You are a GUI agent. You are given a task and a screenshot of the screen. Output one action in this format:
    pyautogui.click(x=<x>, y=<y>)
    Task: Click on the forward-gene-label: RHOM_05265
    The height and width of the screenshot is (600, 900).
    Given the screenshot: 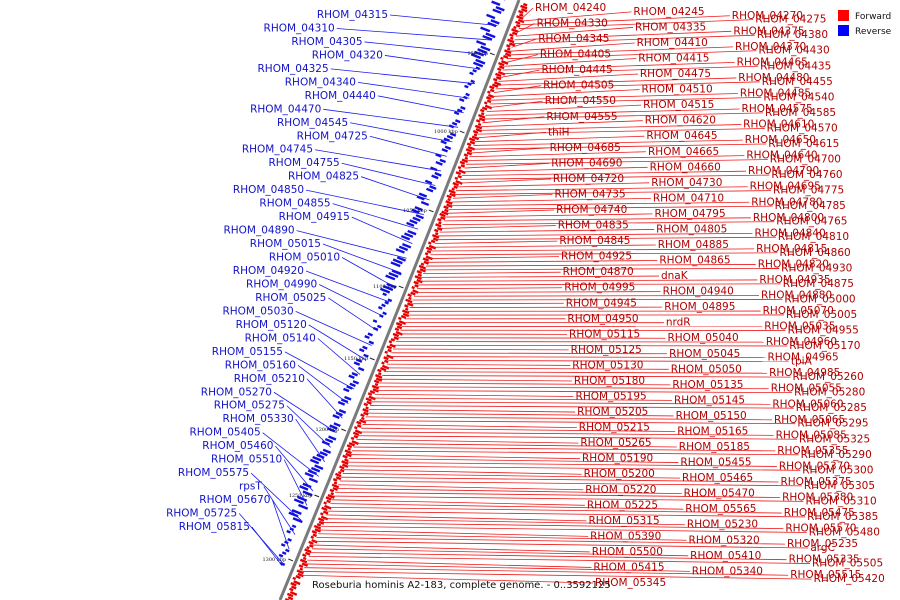 What is the action you would take?
    pyautogui.click(x=615, y=443)
    